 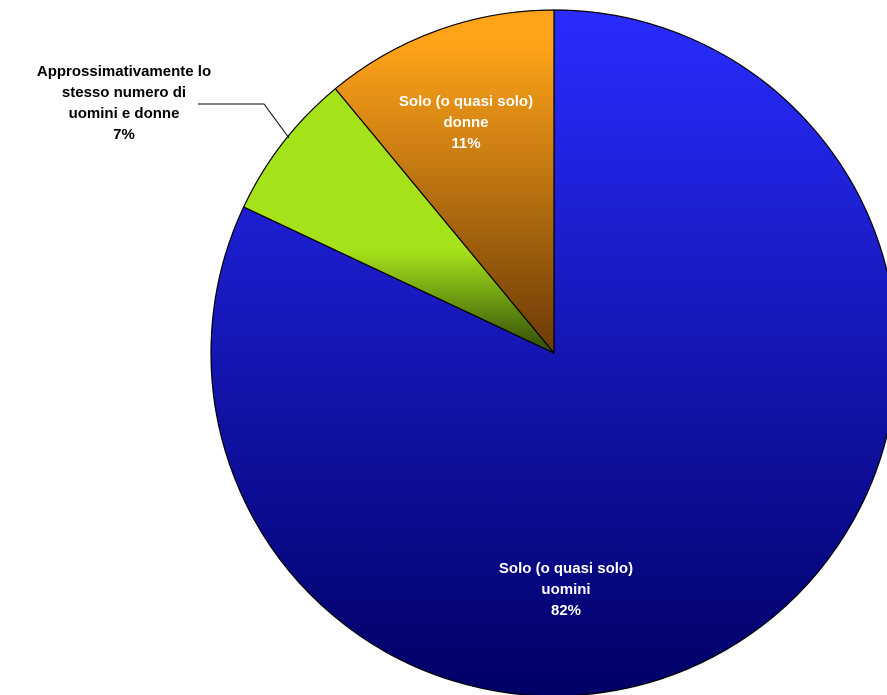 What do you see at coordinates (124, 71) in the screenshot?
I see `slice-label-line-1-0: Approssimativamente lo` at bounding box center [124, 71].